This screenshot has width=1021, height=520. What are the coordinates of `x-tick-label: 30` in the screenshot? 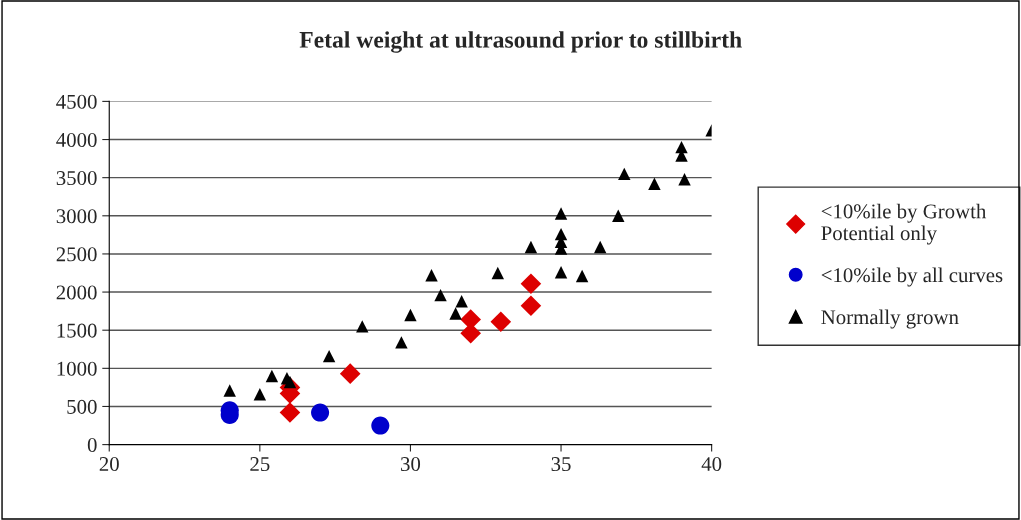 It's located at (411, 464).